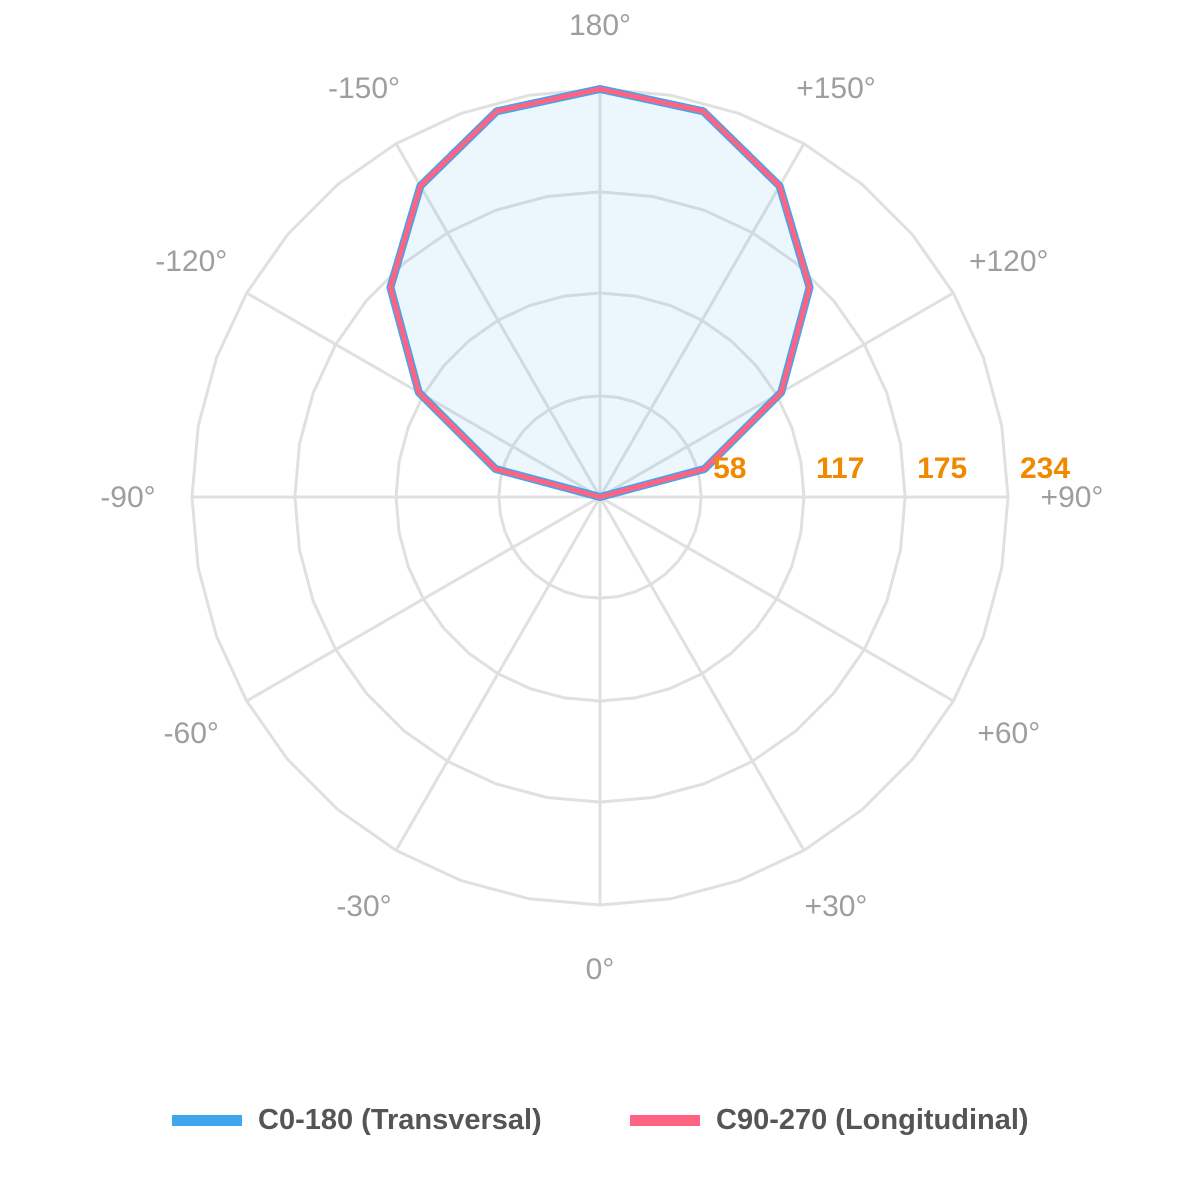 The height and width of the screenshot is (1200, 1200). I want to click on angle-label: 0°, so click(600, 969).